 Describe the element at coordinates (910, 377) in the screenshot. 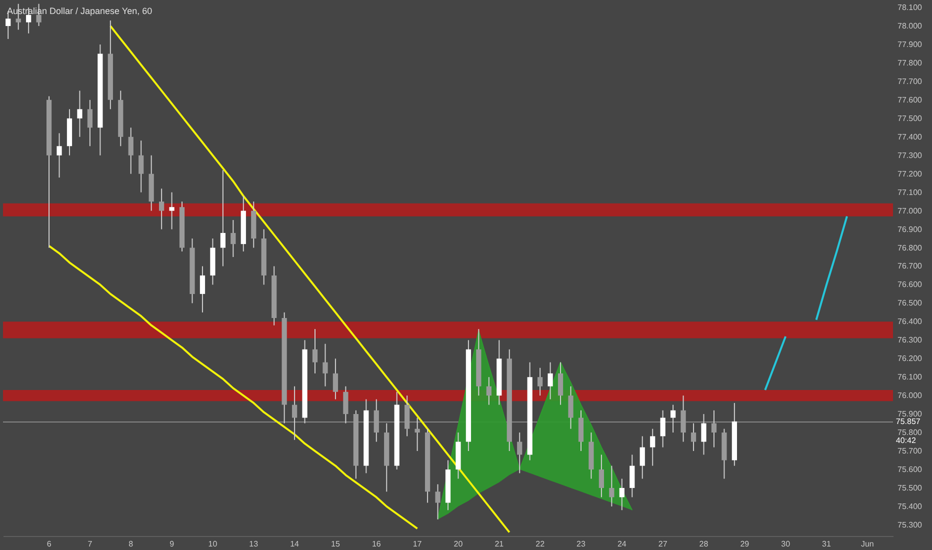

I see `y-tick-label: 76.100` at that location.